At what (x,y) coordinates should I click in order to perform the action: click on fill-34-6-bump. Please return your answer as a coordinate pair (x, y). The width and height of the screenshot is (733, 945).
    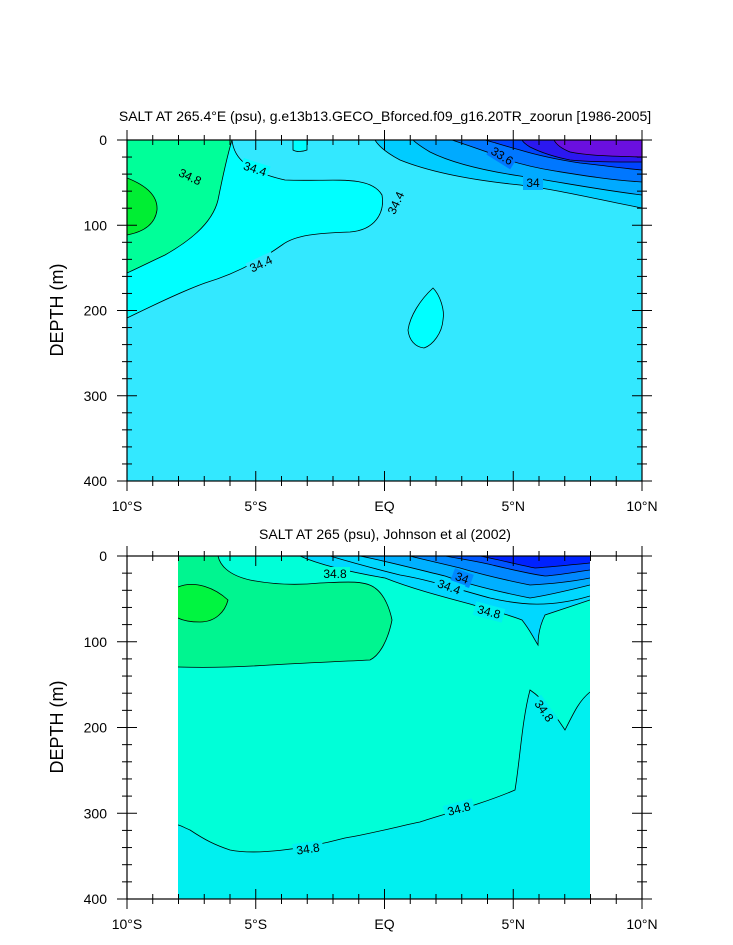
    Looking at the image, I should click on (300, 146).